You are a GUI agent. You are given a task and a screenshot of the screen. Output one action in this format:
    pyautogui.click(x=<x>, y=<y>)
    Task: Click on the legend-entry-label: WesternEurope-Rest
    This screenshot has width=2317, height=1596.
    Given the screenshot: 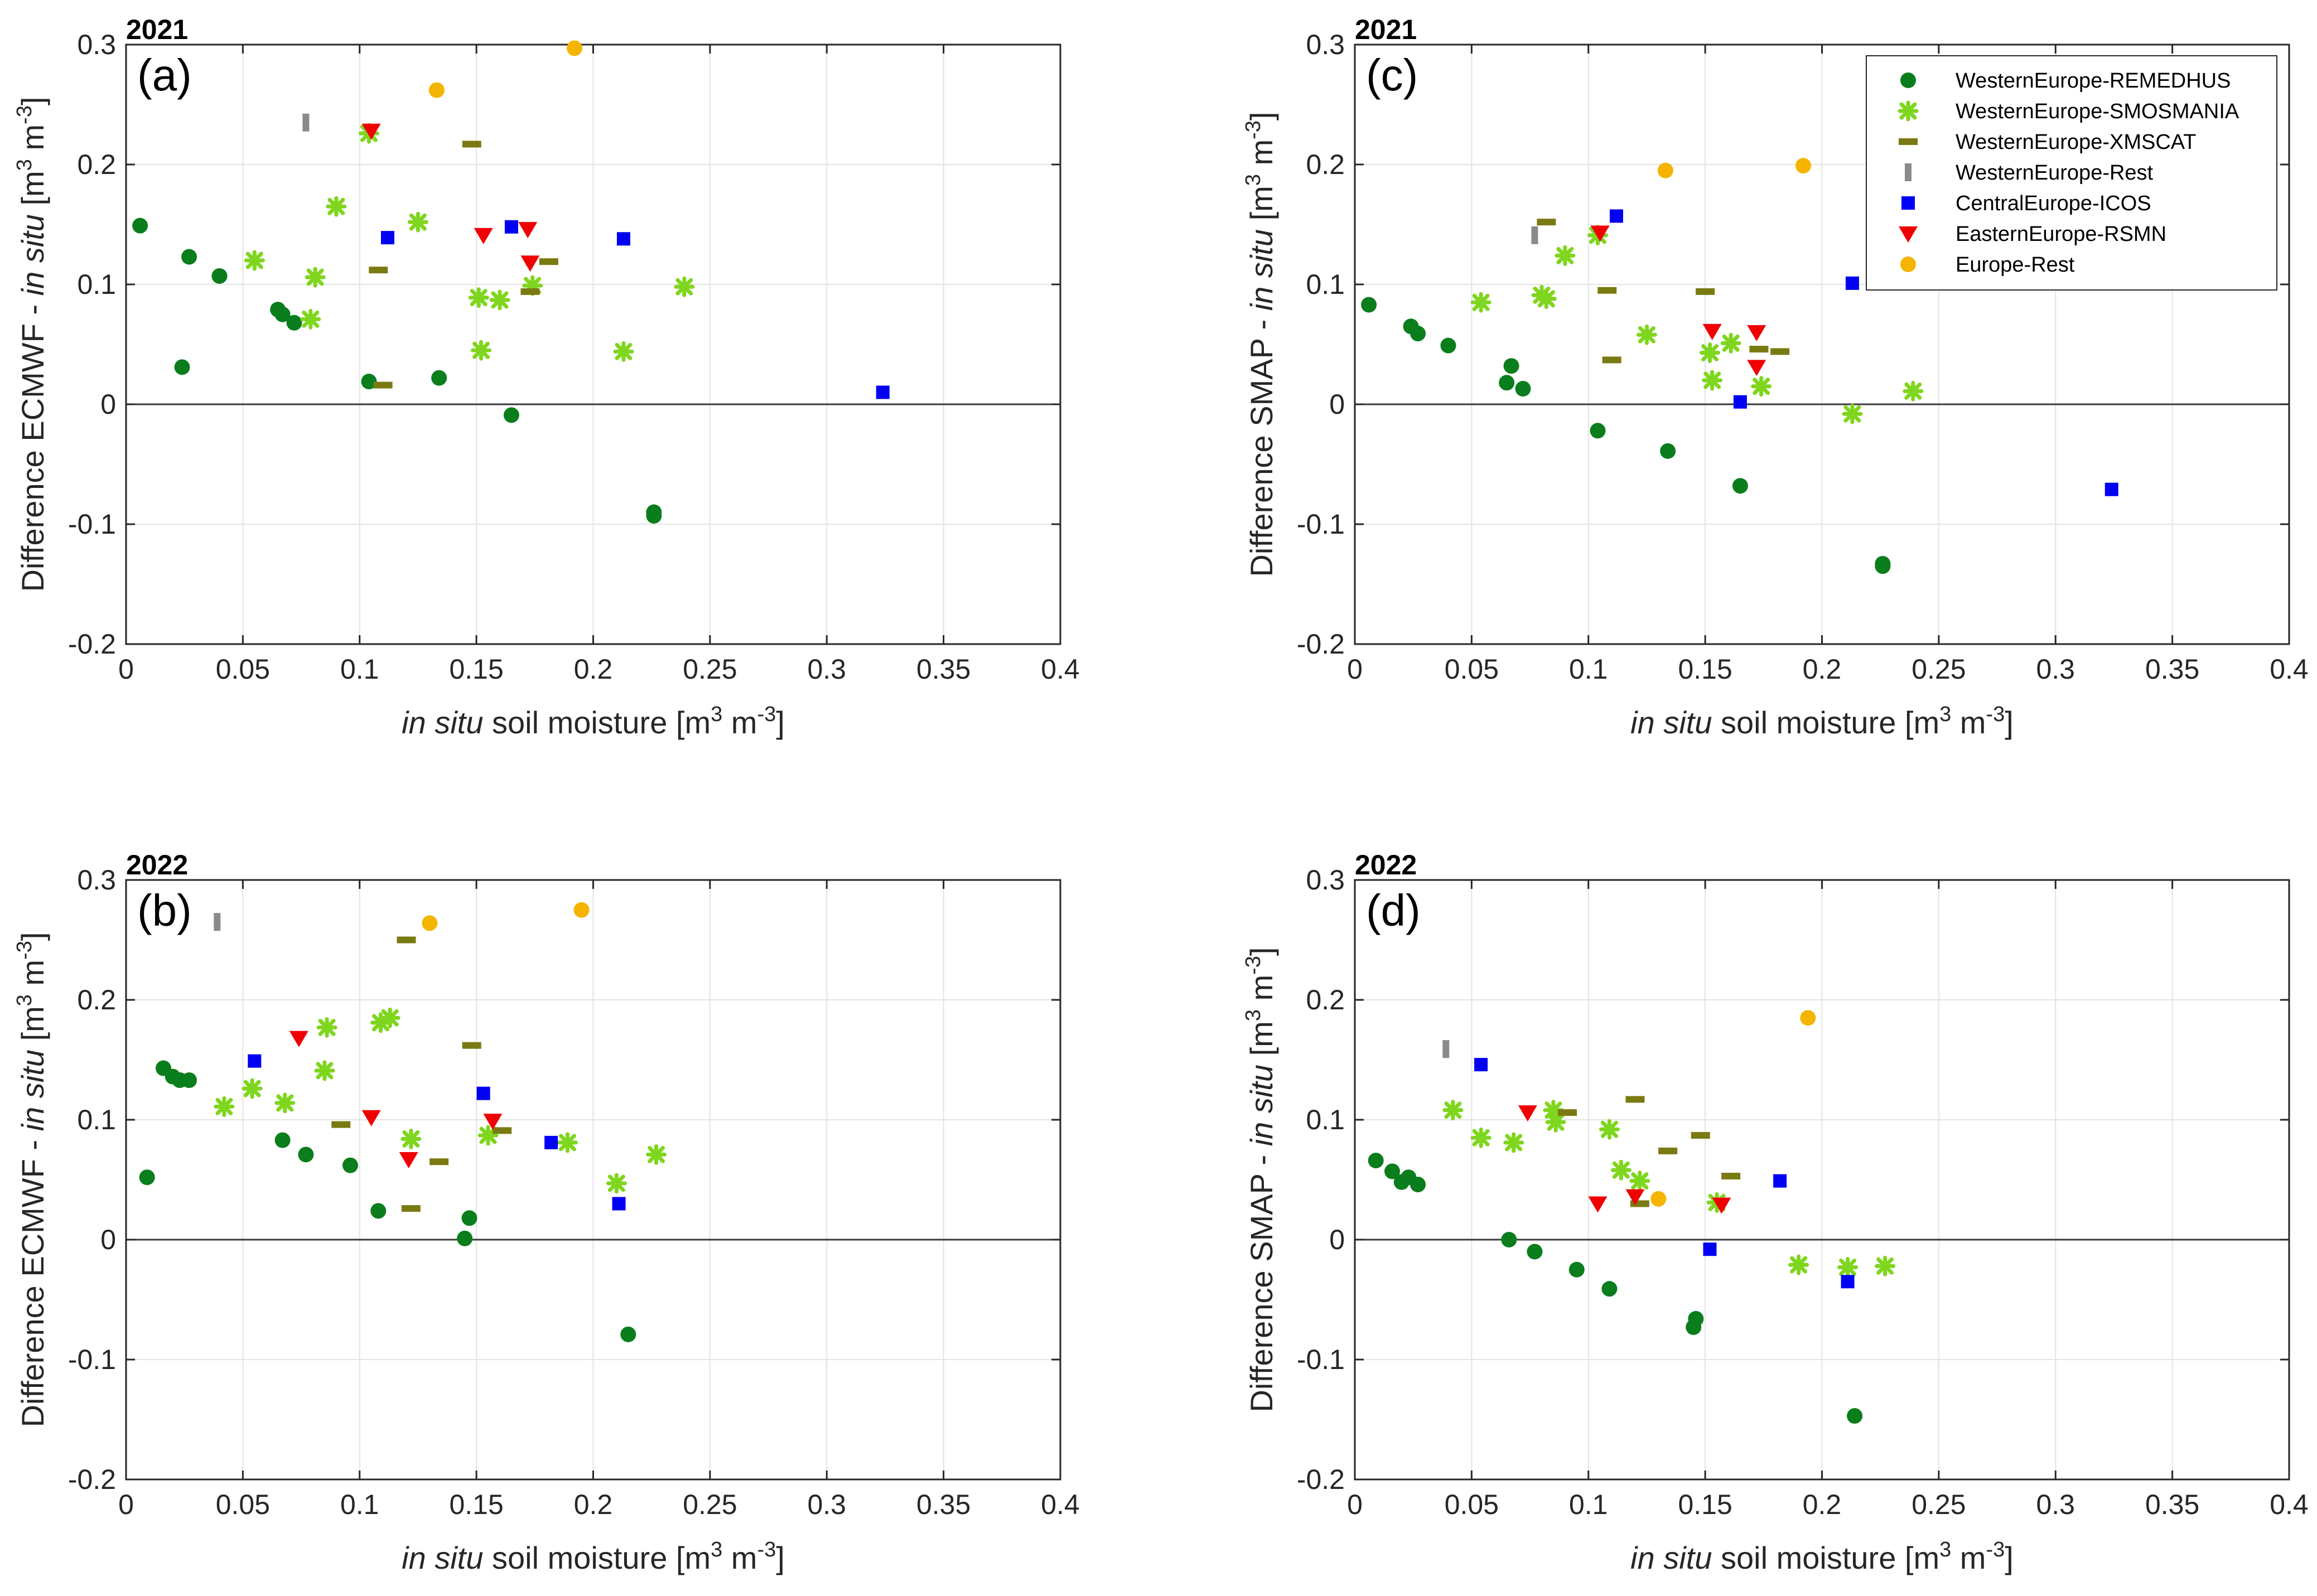 What is the action you would take?
    pyautogui.click(x=2055, y=173)
    